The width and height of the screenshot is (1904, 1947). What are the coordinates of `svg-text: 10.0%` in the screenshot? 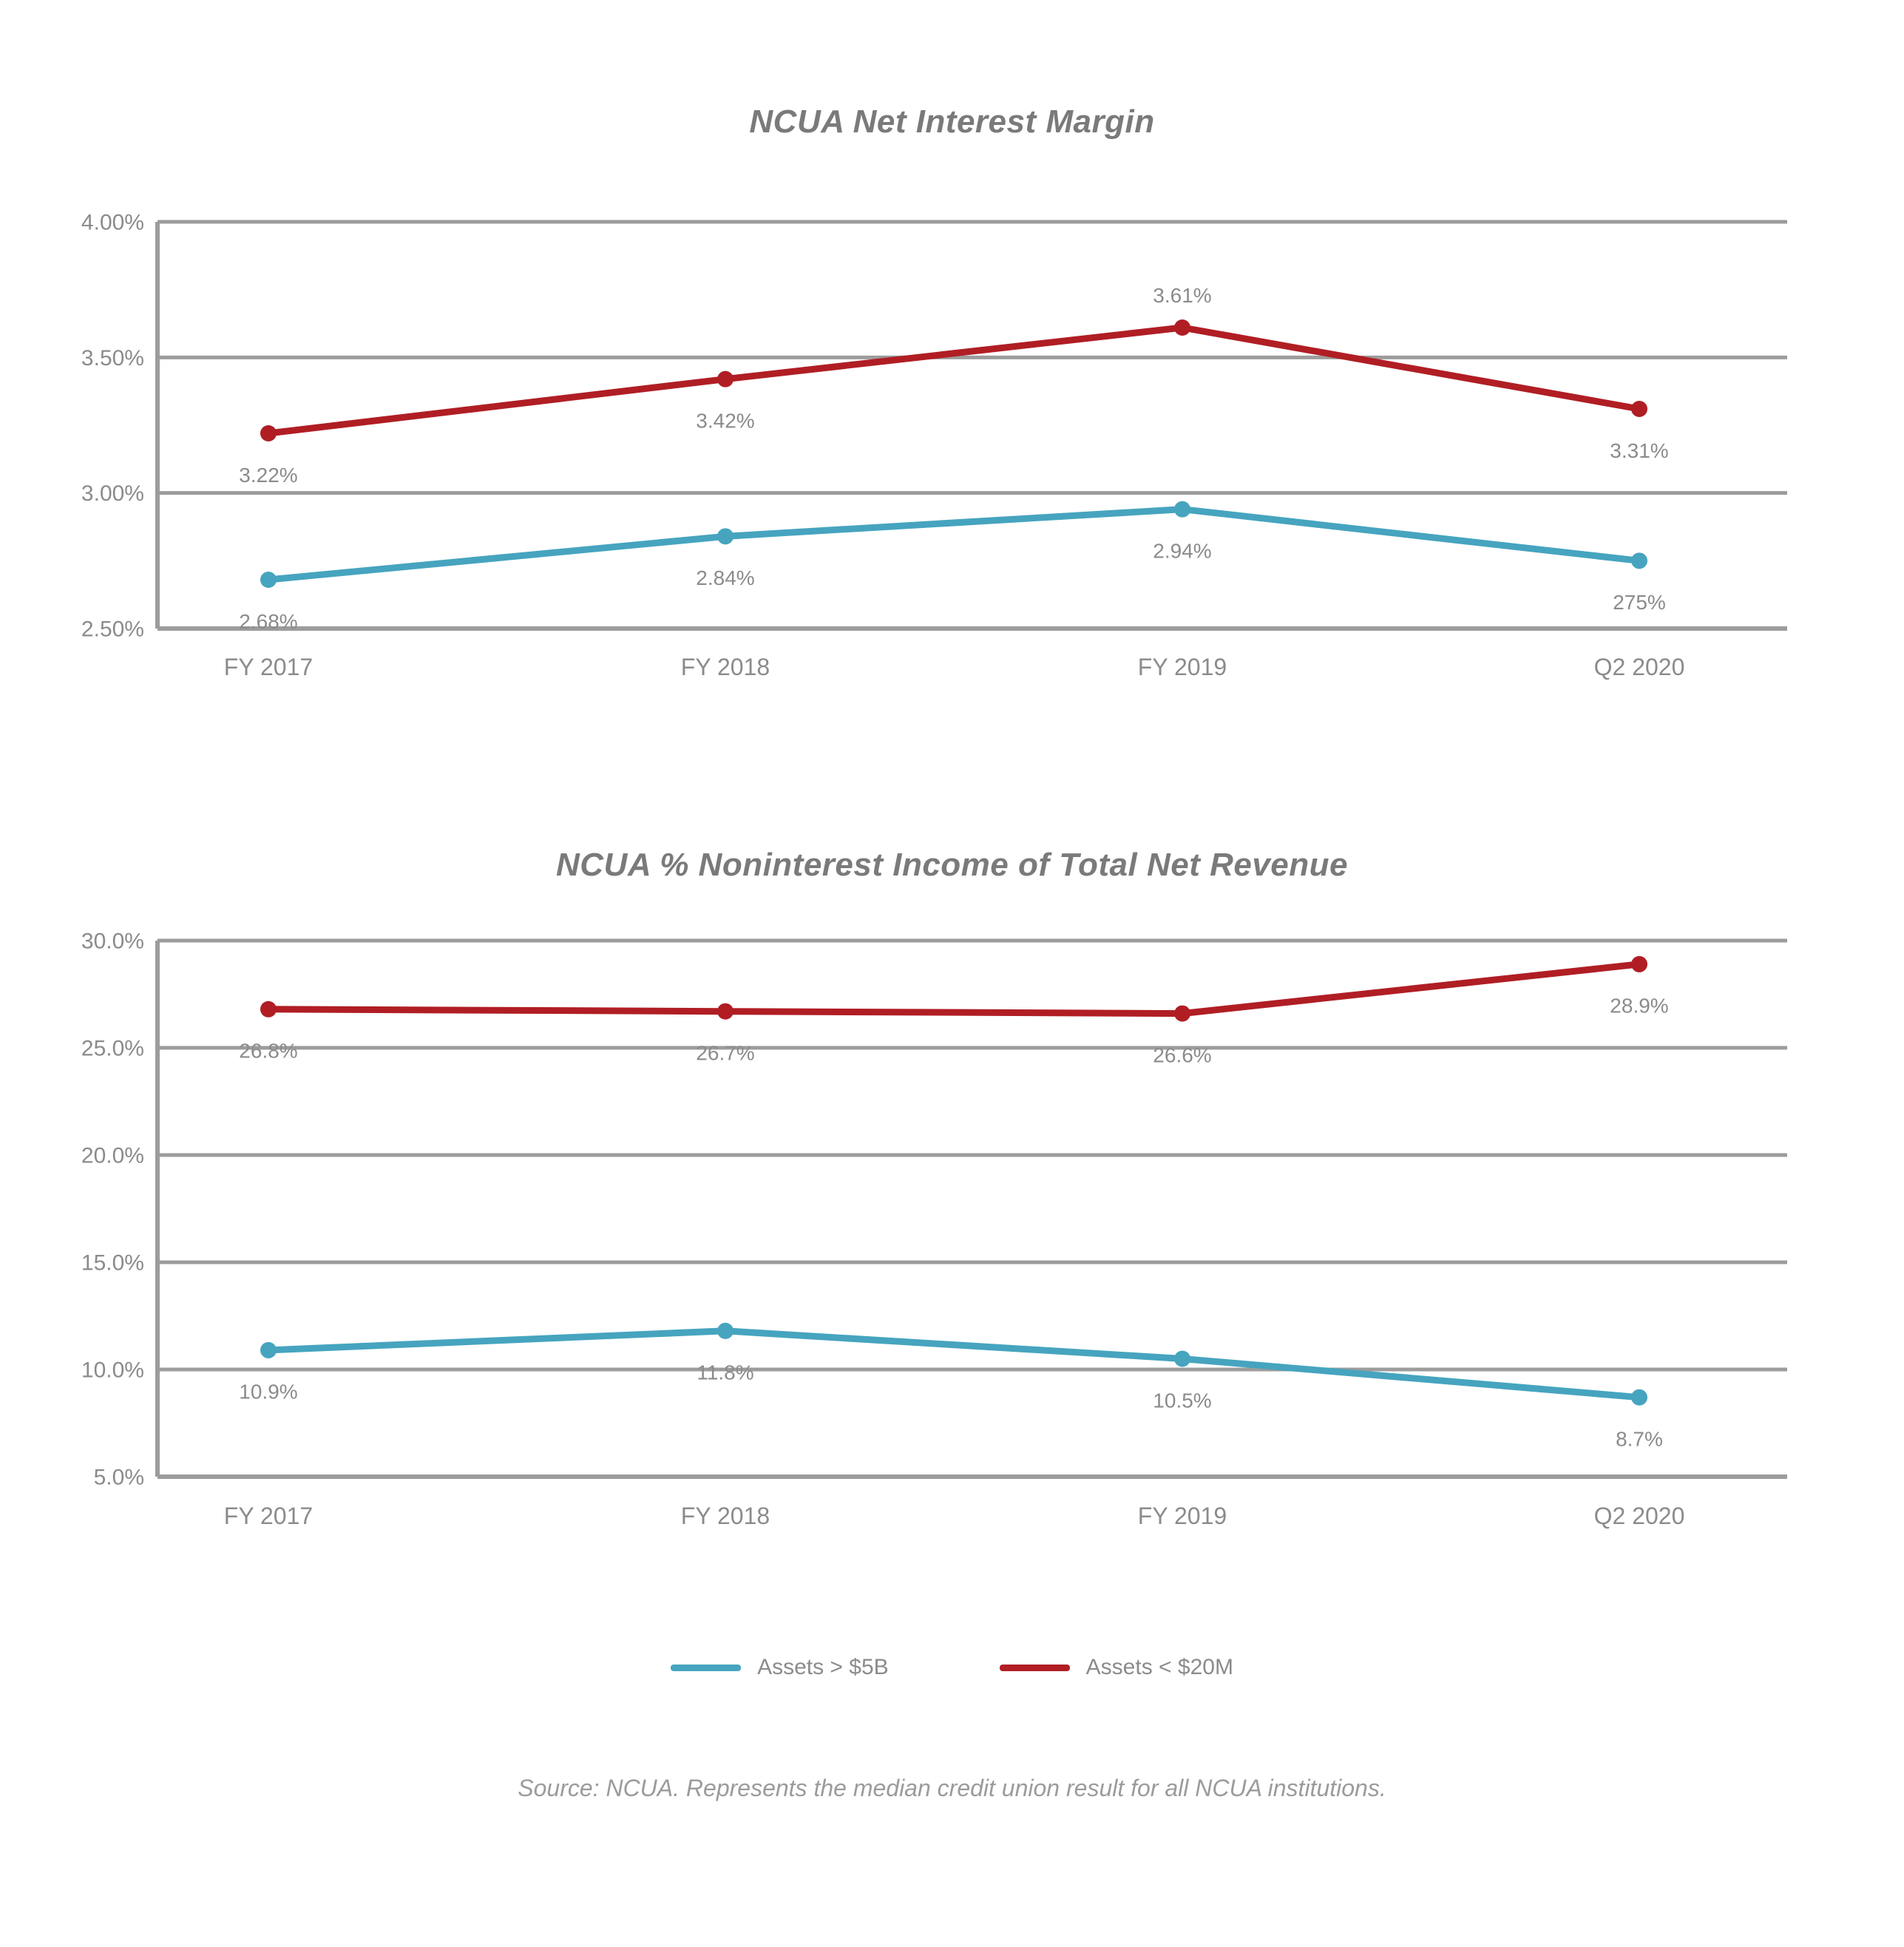 It's located at (112, 1370).